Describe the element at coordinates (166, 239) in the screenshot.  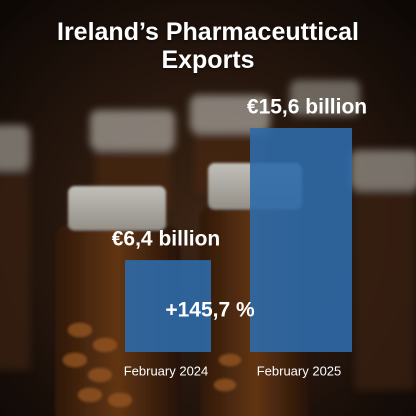
I see `value-label: €6,4 billion` at that location.